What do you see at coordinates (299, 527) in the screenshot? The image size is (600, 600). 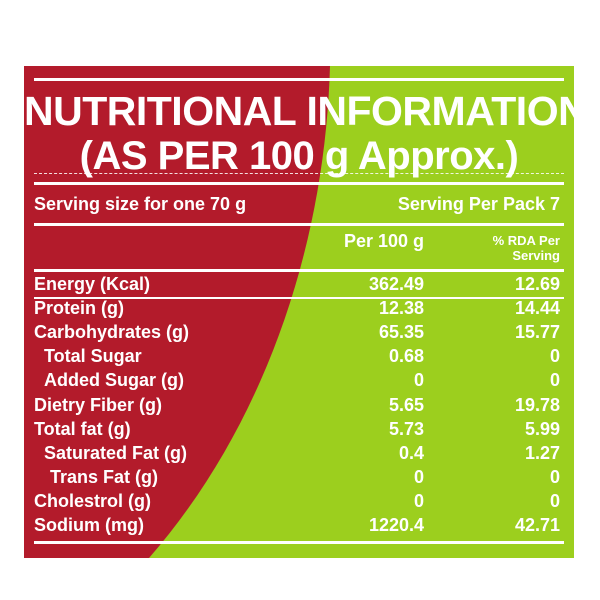 I see `table-row: Sodium (mg) 1220.4 42.71` at bounding box center [299, 527].